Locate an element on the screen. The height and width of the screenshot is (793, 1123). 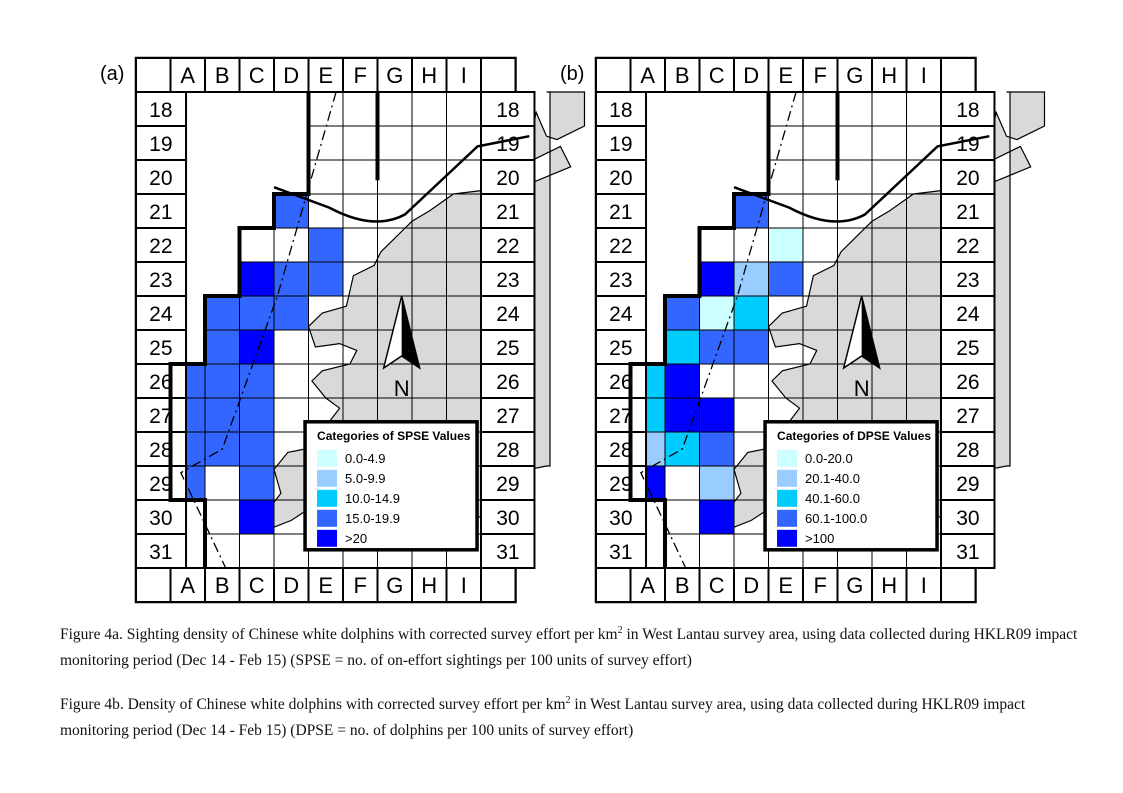
column-label-top: I is located at coordinates (924, 75).